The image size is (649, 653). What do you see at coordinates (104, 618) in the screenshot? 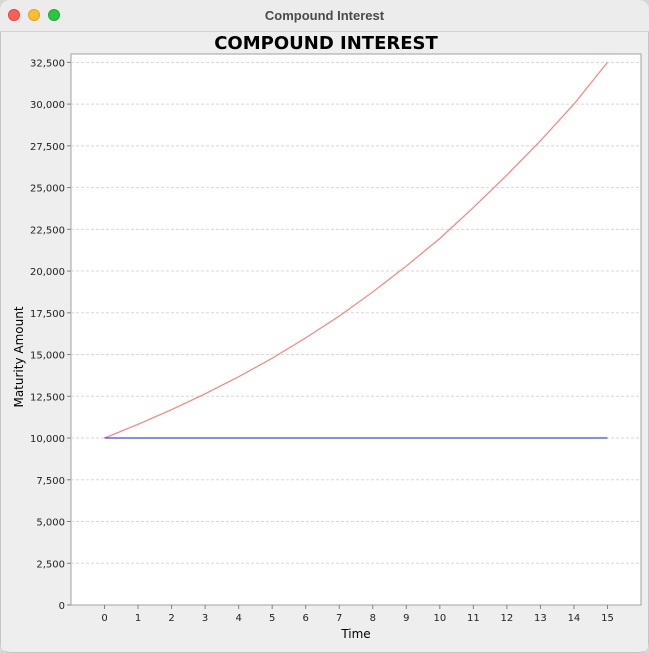
I see `x-tick-label: 0` at bounding box center [104, 618].